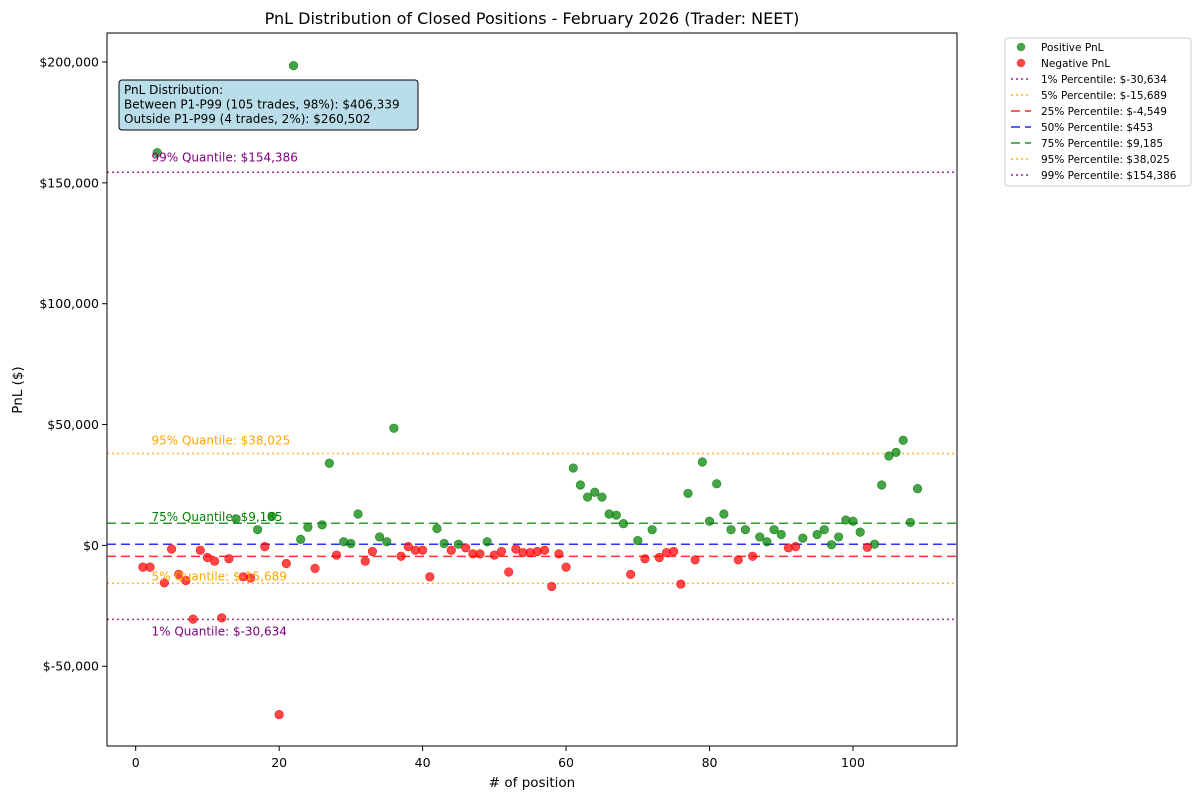  Describe the element at coordinates (1104, 96) in the screenshot. I see `legend-label: 5% Percentile: $-15,689` at that location.